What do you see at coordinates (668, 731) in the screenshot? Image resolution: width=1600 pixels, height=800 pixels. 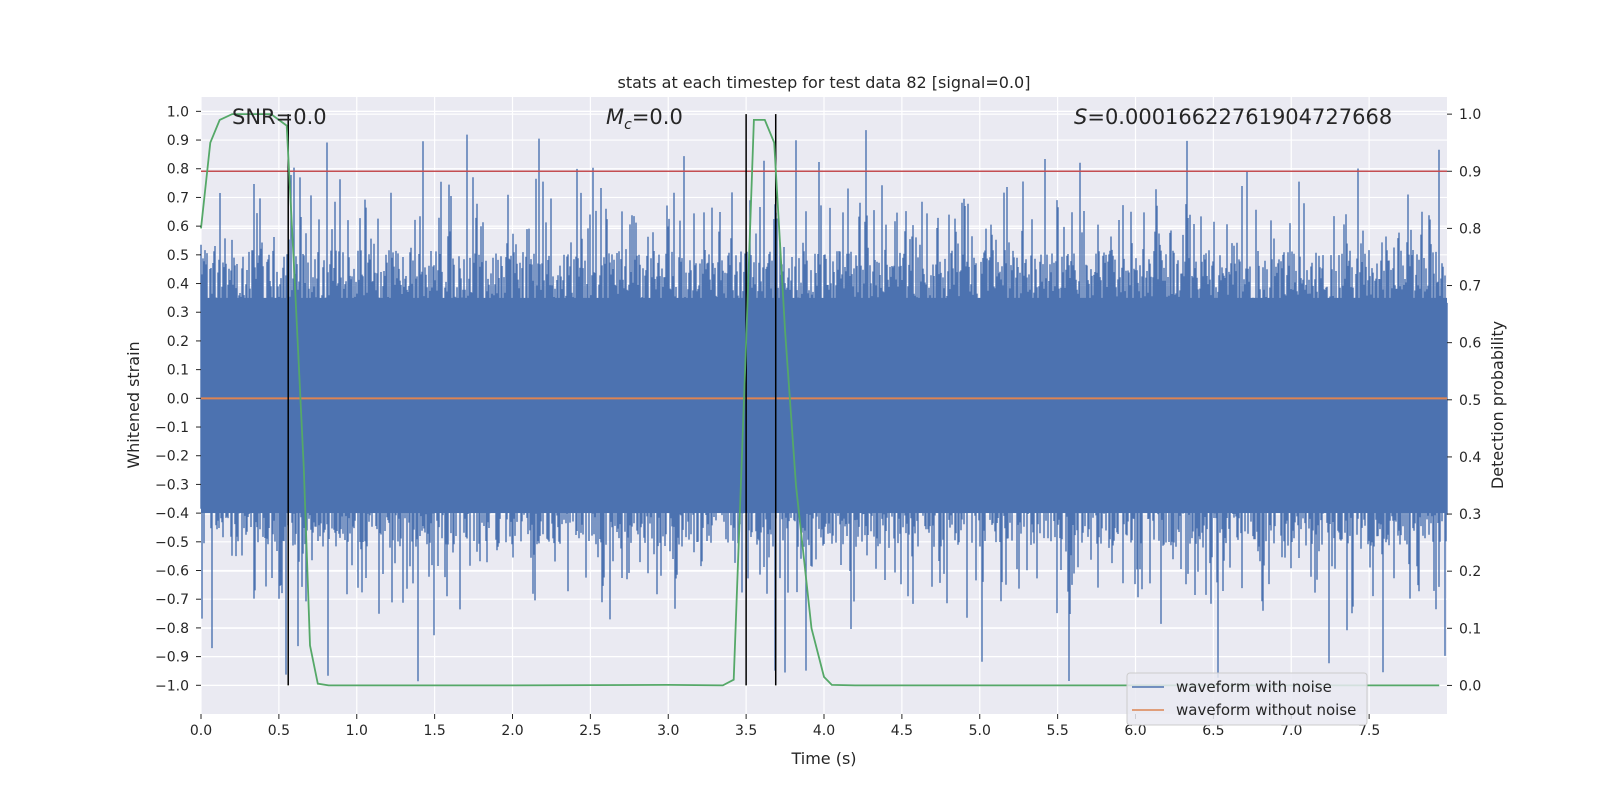 I see `x-tick-label: 3.0` at bounding box center [668, 731].